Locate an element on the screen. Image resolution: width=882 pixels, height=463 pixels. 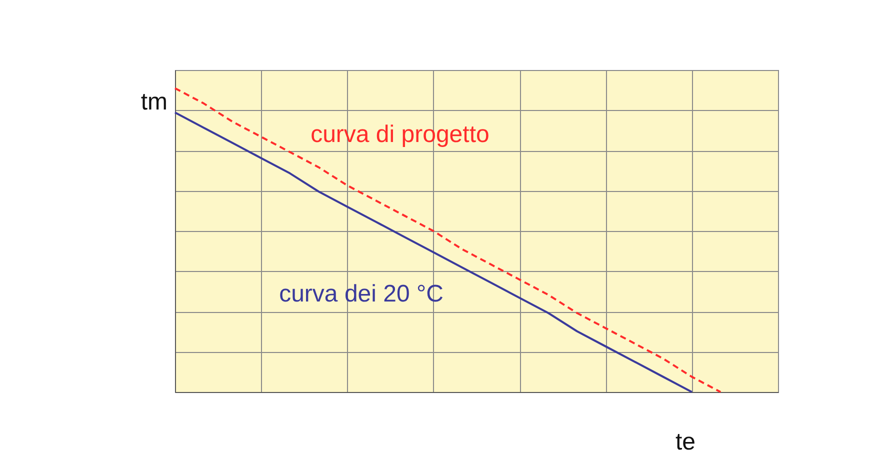
y-axis-title: tm is located at coordinates (154, 102).